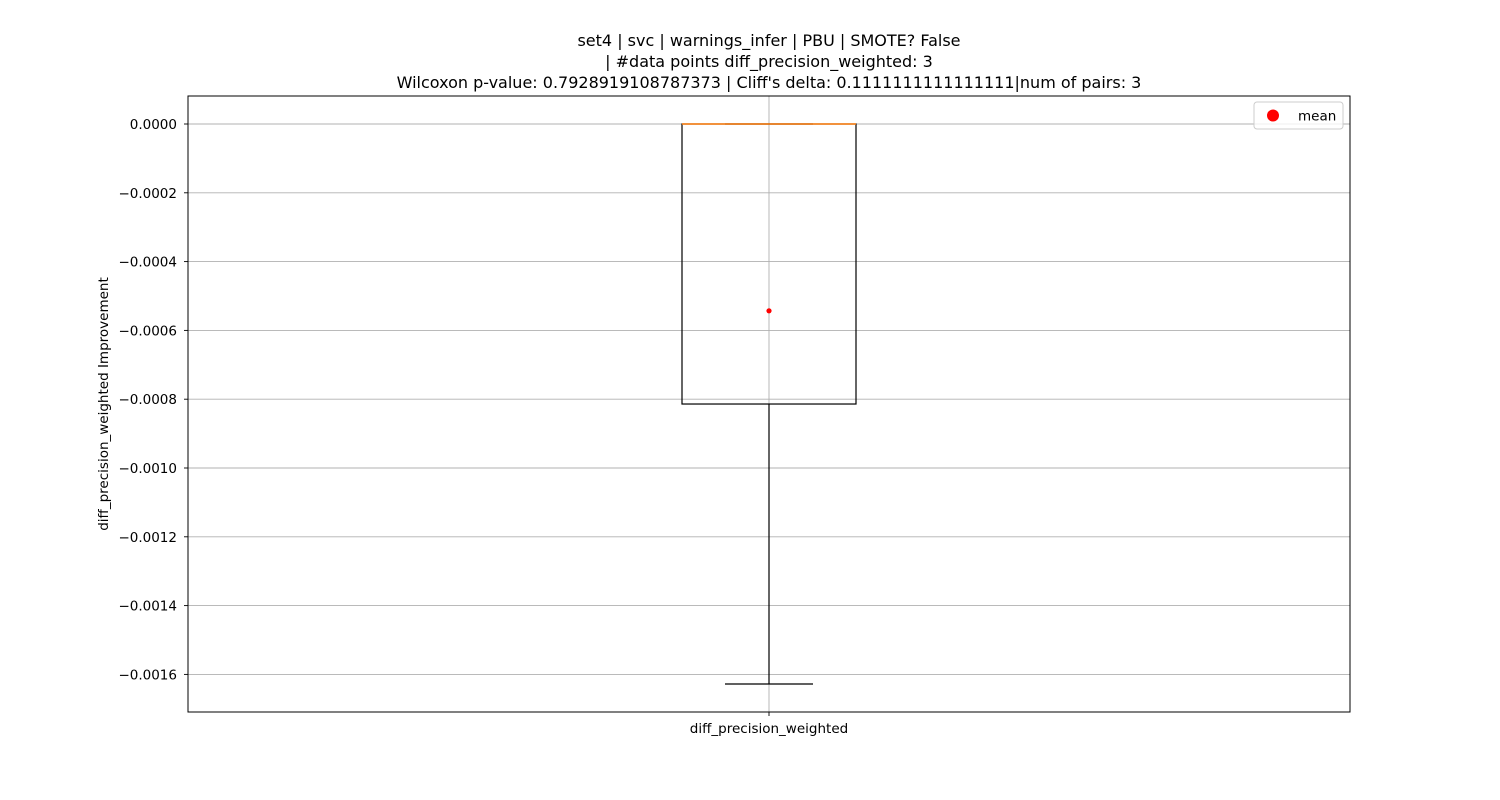 This screenshot has height=800, width=1500. What do you see at coordinates (147, 607) in the screenshot?
I see `y-tick-label: −0.0014` at bounding box center [147, 607].